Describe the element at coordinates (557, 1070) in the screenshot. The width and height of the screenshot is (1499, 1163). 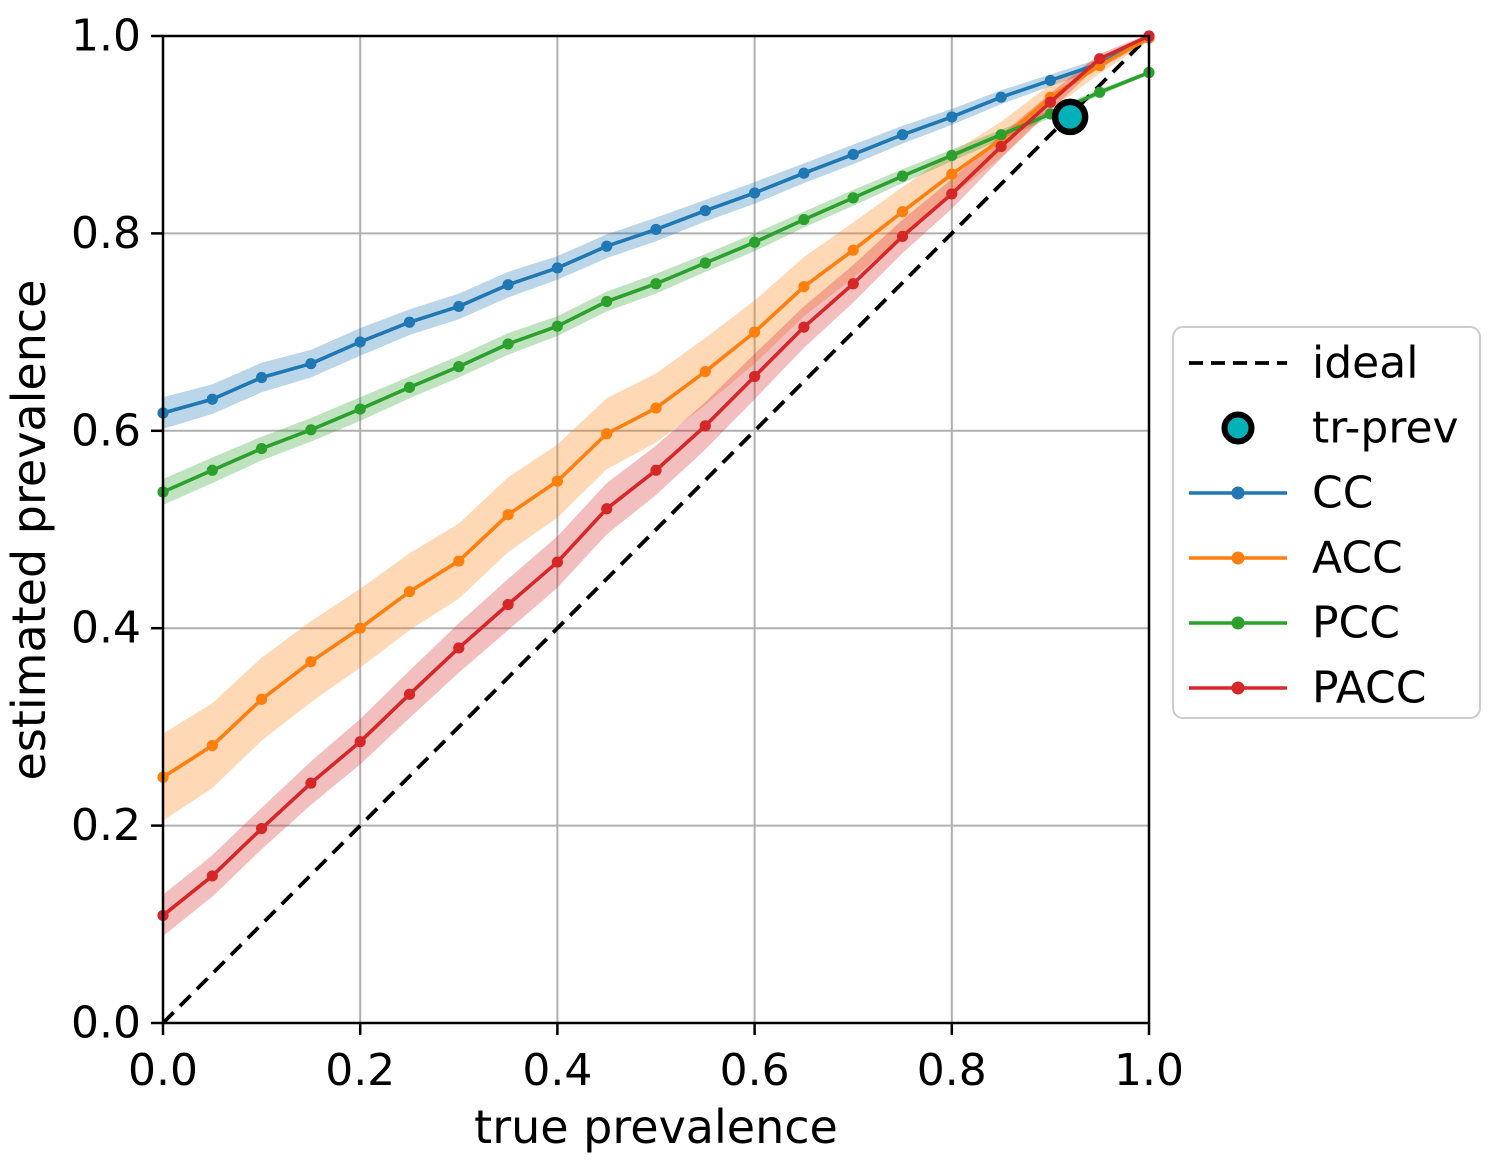
I see `x-tick-label: 0.4` at that location.